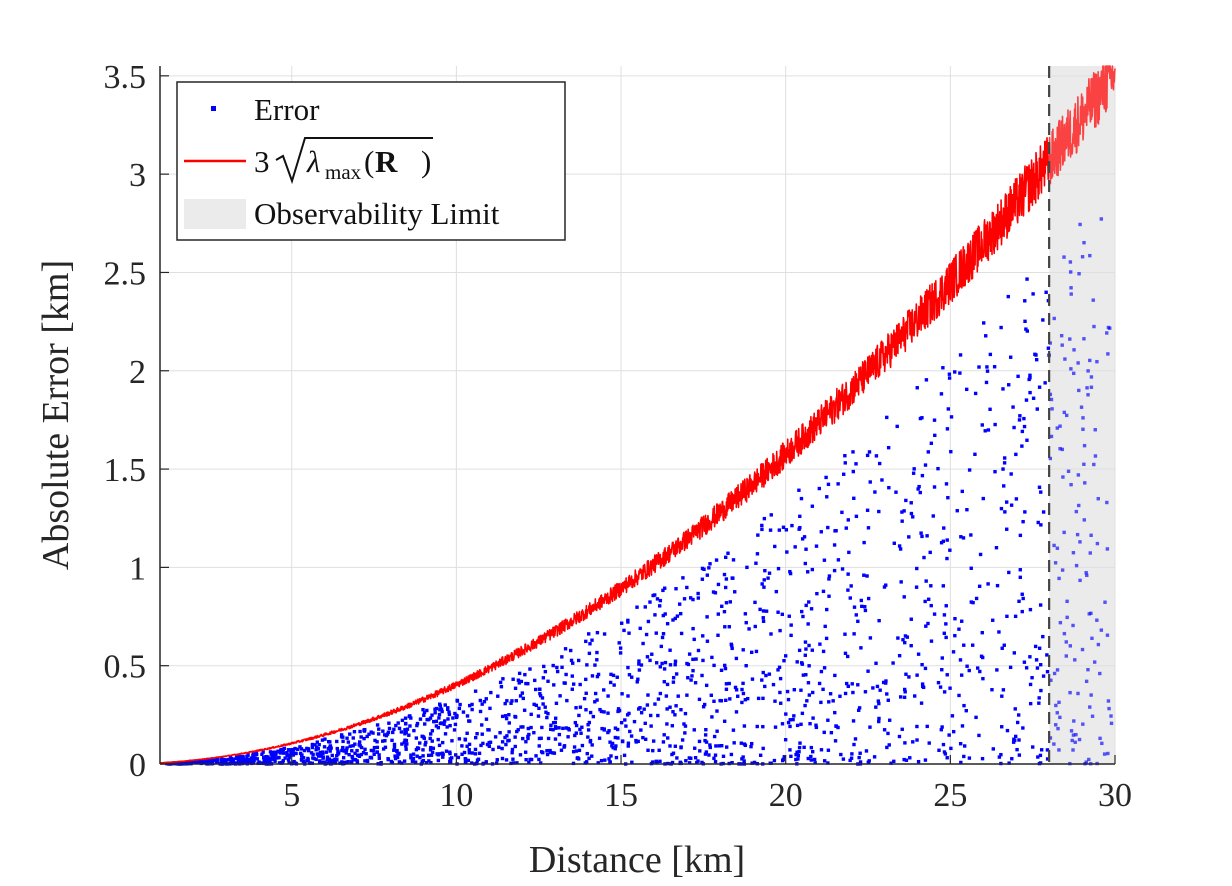 The width and height of the screenshot is (1232, 886). What do you see at coordinates (950, 795) in the screenshot?
I see `x-tick-label: 25` at bounding box center [950, 795].